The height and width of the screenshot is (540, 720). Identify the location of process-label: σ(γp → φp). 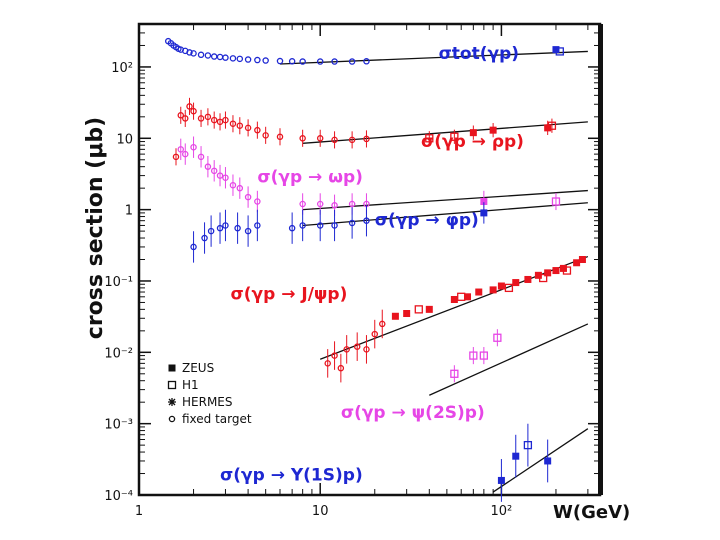
(427, 220).